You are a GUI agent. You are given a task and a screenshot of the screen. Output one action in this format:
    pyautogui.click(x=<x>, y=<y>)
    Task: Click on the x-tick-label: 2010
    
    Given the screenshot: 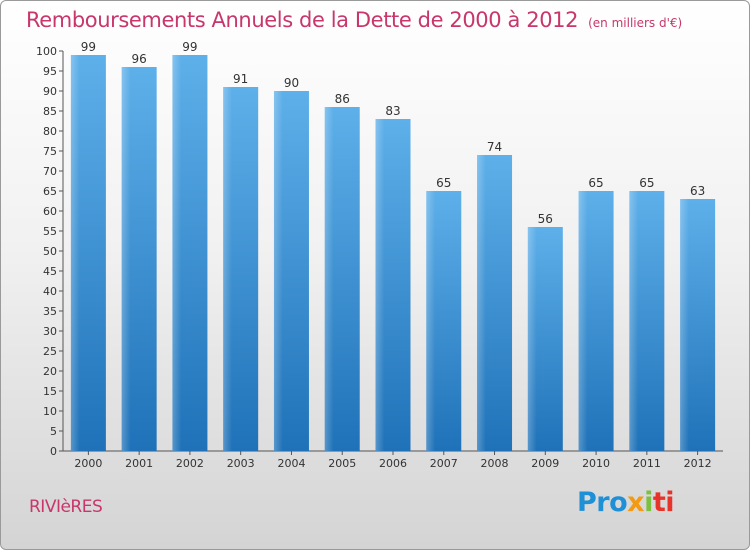 What is the action you would take?
    pyautogui.click(x=596, y=463)
    